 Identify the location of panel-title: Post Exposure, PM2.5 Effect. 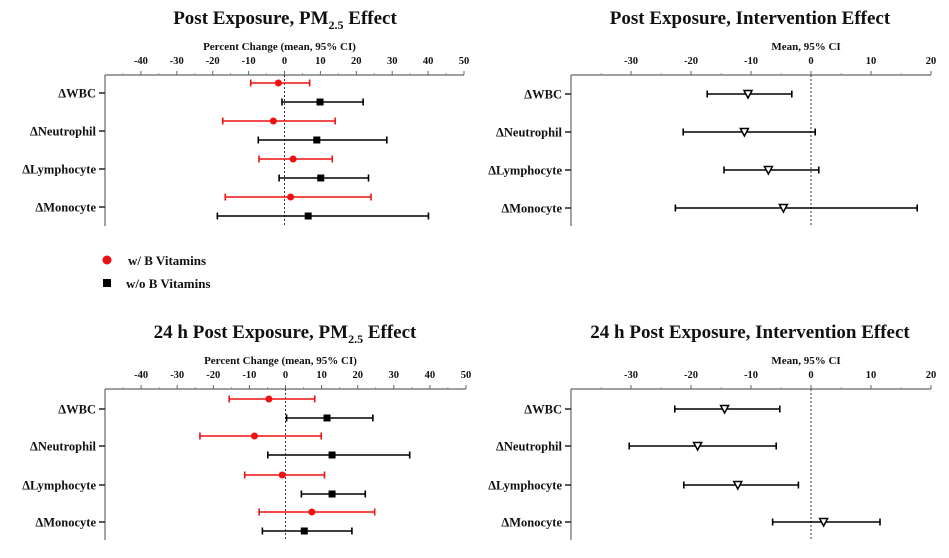
(285, 20).